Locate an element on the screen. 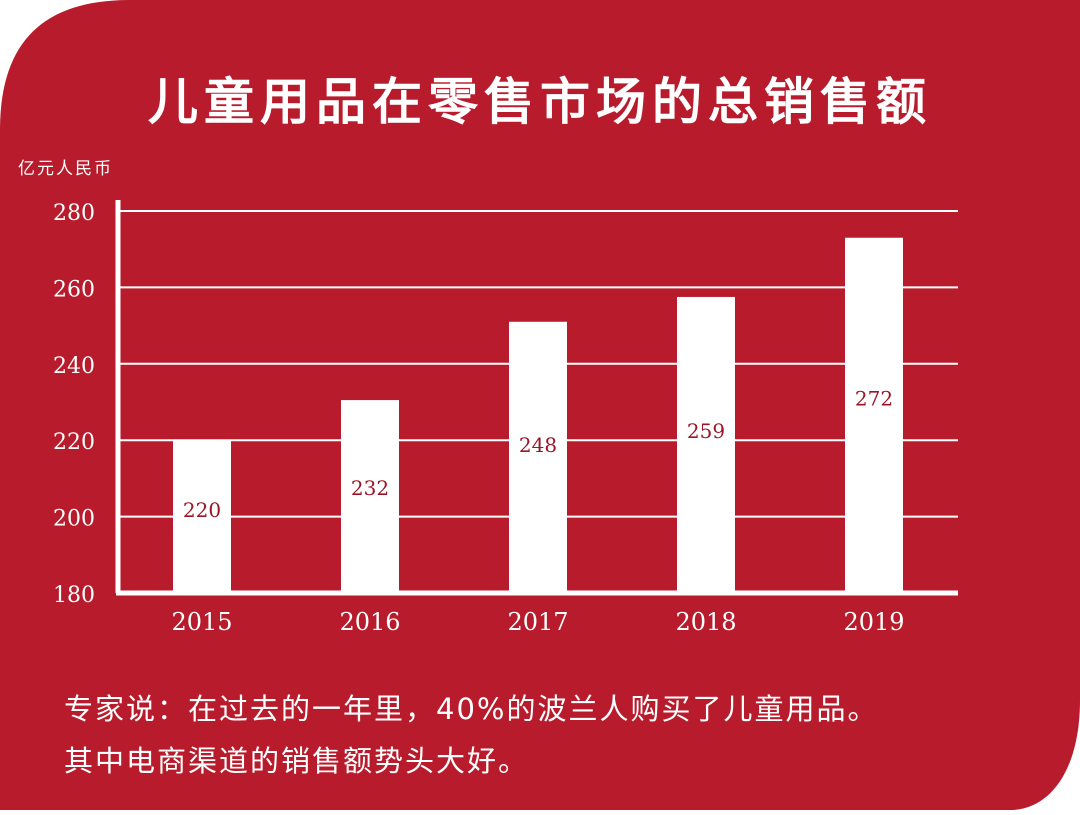 This screenshot has height=815, width=1080. y-tick-label-280: 280 is located at coordinates (74, 213).